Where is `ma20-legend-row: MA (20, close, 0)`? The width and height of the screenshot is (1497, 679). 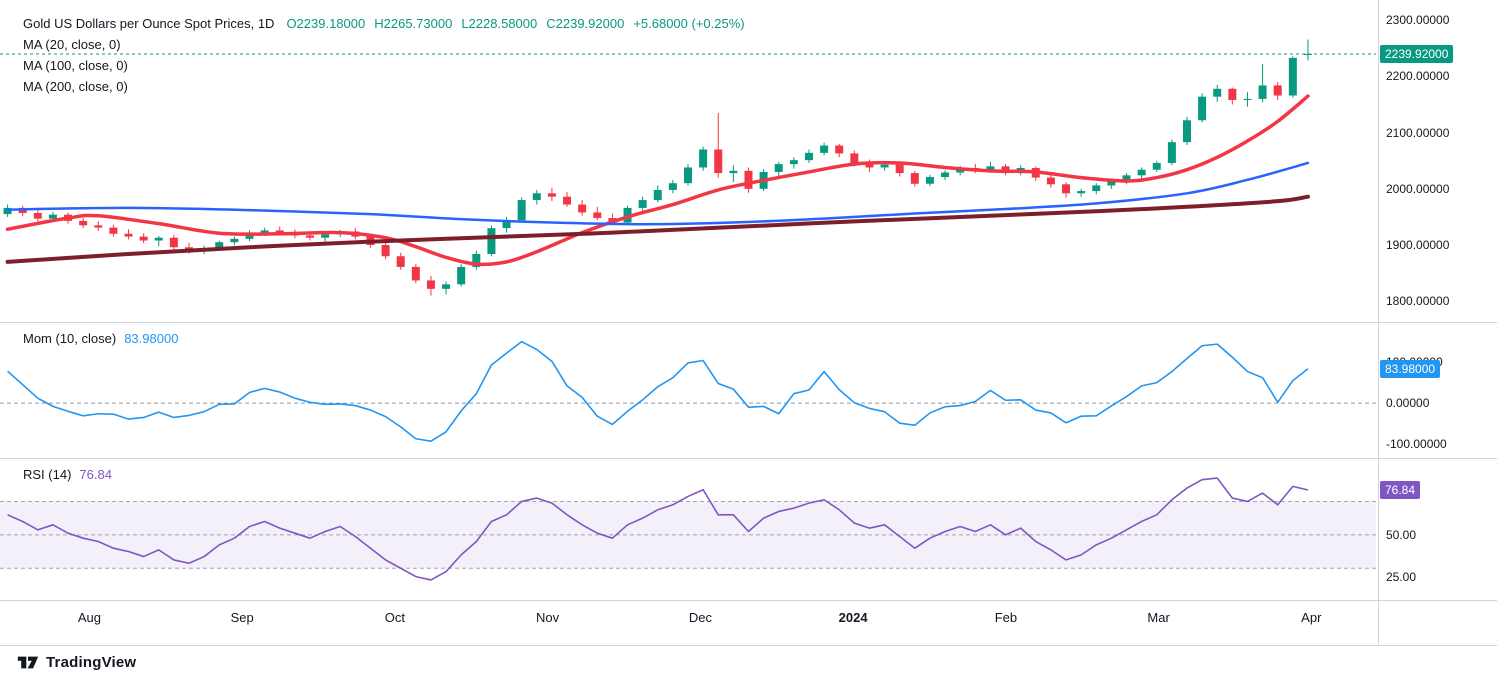
ma20-legend-row: MA (20, close, 0) is located at coordinates (388, 44).